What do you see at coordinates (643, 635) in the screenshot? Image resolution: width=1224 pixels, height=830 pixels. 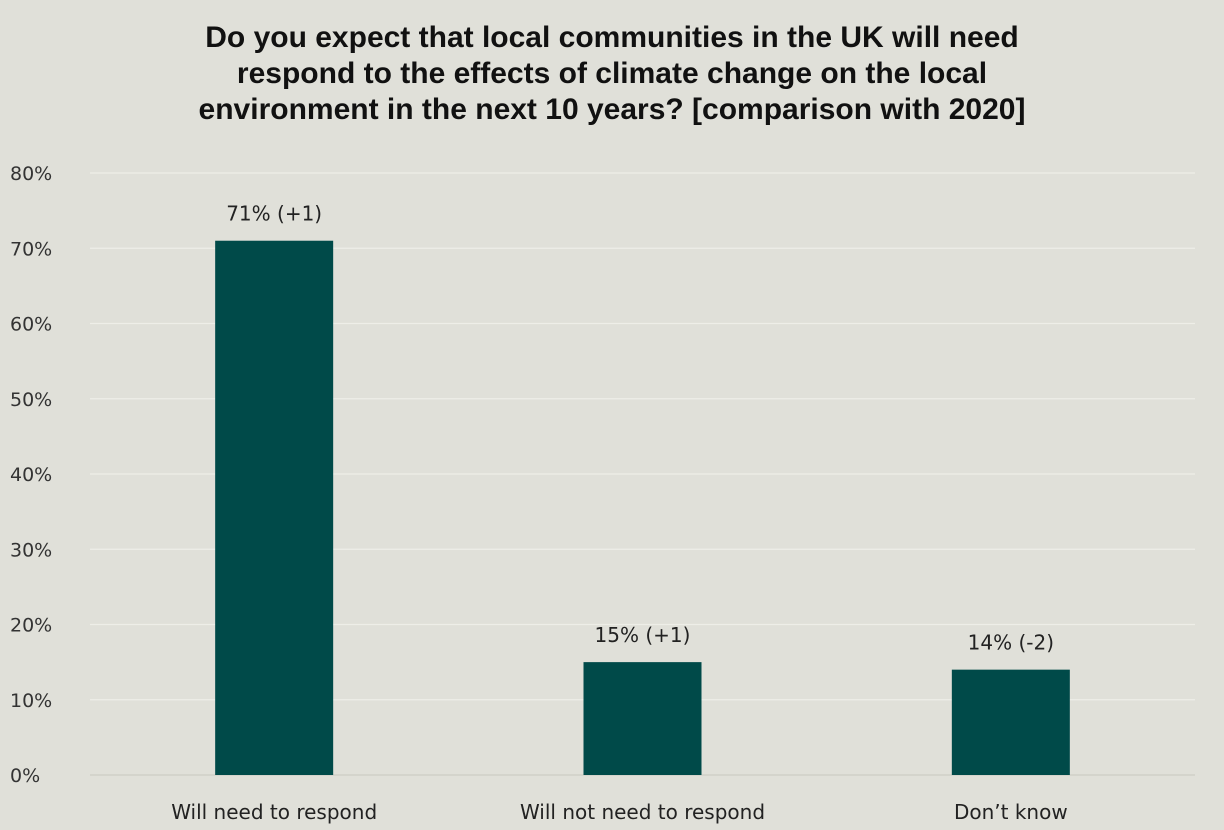 I see `data-label-1: 15% (+1)` at bounding box center [643, 635].